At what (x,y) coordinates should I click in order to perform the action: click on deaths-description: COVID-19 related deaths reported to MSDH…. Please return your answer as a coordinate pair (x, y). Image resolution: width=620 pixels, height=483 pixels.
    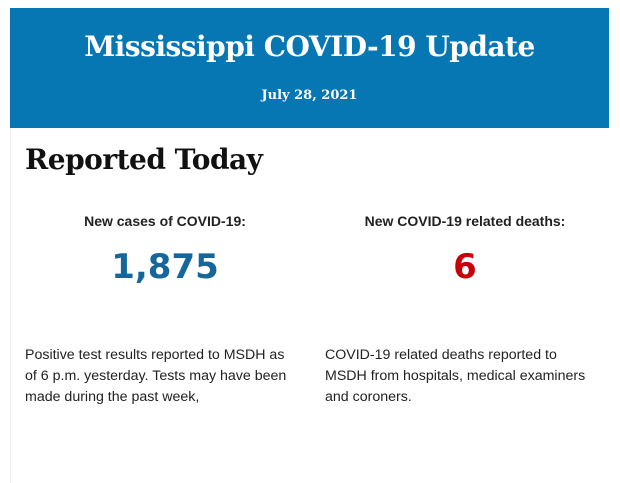
    Looking at the image, I should click on (455, 376).